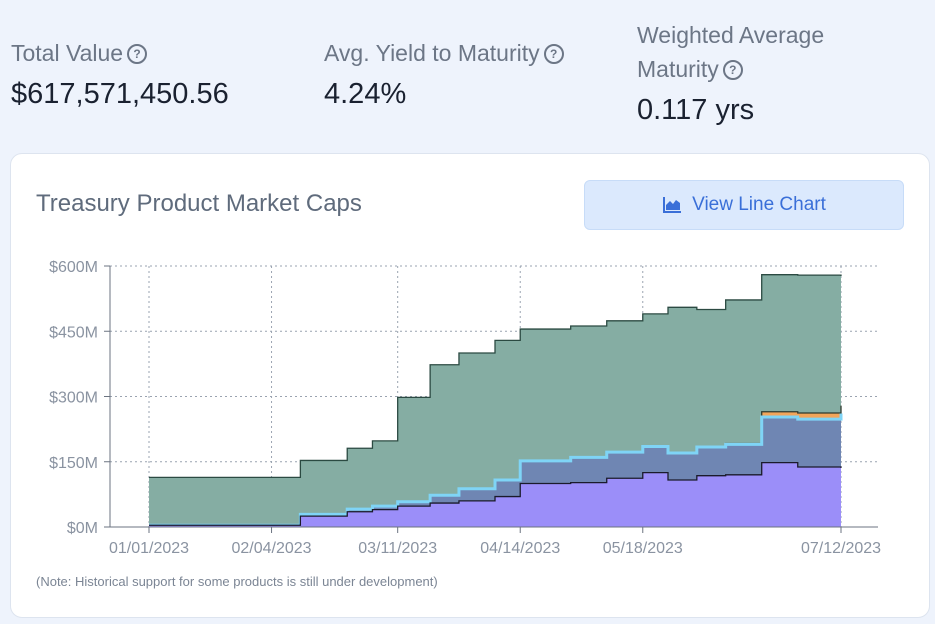  I want to click on avg-yield-stat: Avg. Yield to Maturity? 4.24%, so click(444, 74).